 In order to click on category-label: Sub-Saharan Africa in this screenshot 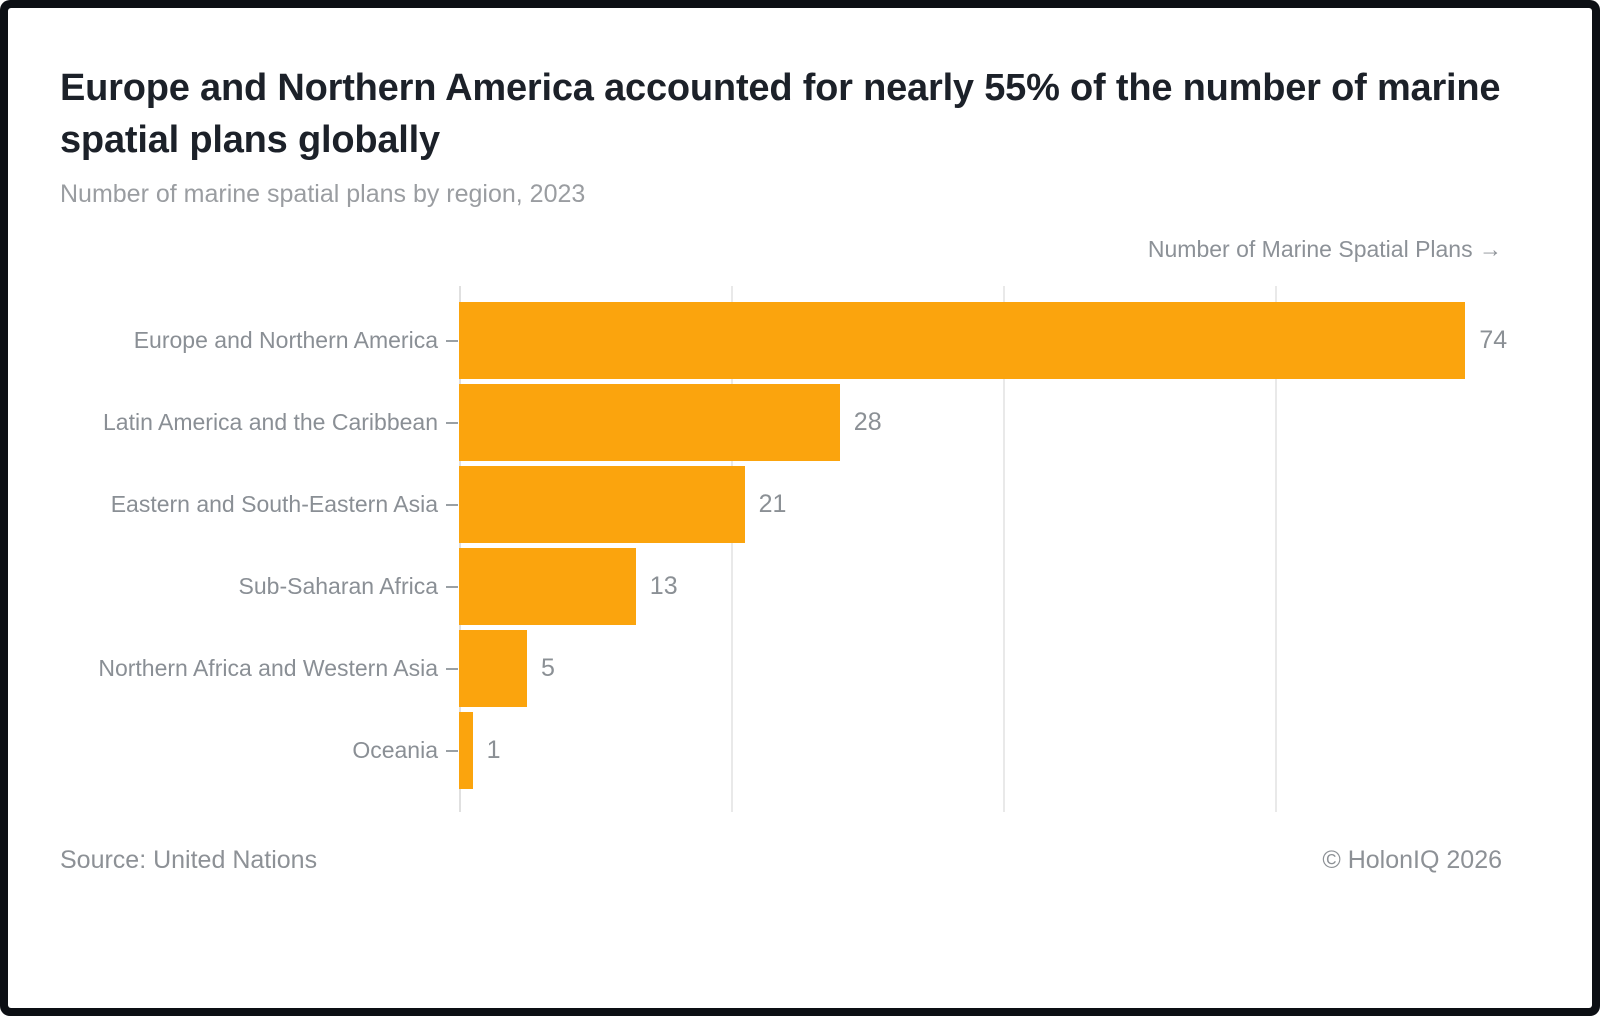, I will do `click(348, 586)`.